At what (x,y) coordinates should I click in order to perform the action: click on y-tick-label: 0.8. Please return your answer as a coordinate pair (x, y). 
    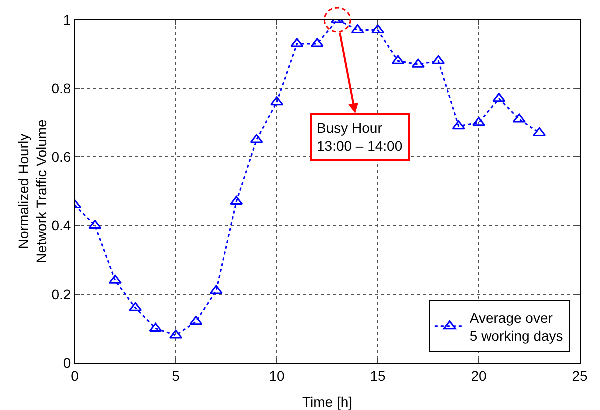
    Looking at the image, I should click on (62, 88).